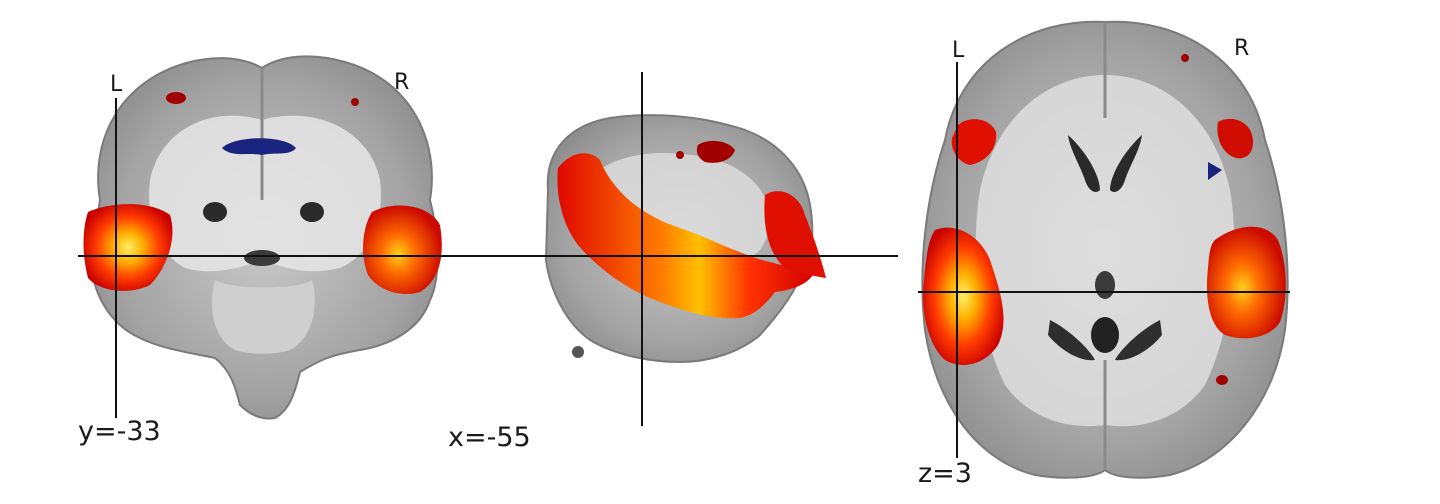  What do you see at coordinates (578, 352) in the screenshot?
I see `sagittal-speck` at bounding box center [578, 352].